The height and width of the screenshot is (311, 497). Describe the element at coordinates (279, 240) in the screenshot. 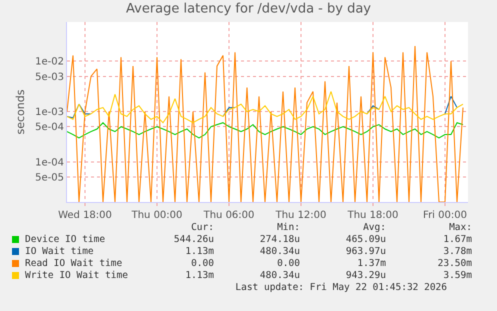

I see `text: 274.18u` at that location.